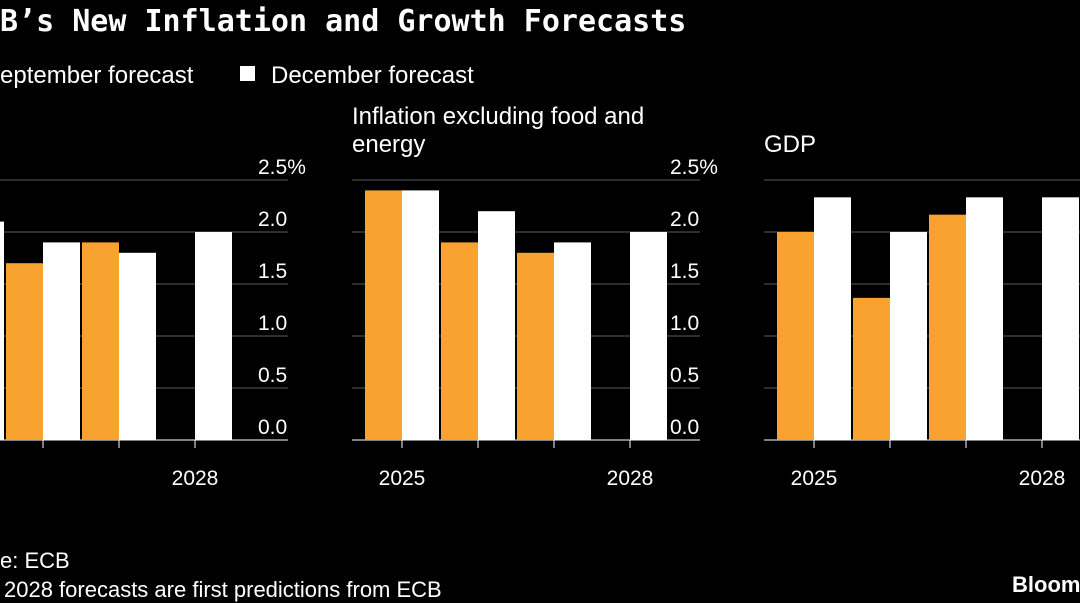 The image size is (1080, 603). What do you see at coordinates (35, 560) in the screenshot?
I see `footer-source: e: ECB` at bounding box center [35, 560].